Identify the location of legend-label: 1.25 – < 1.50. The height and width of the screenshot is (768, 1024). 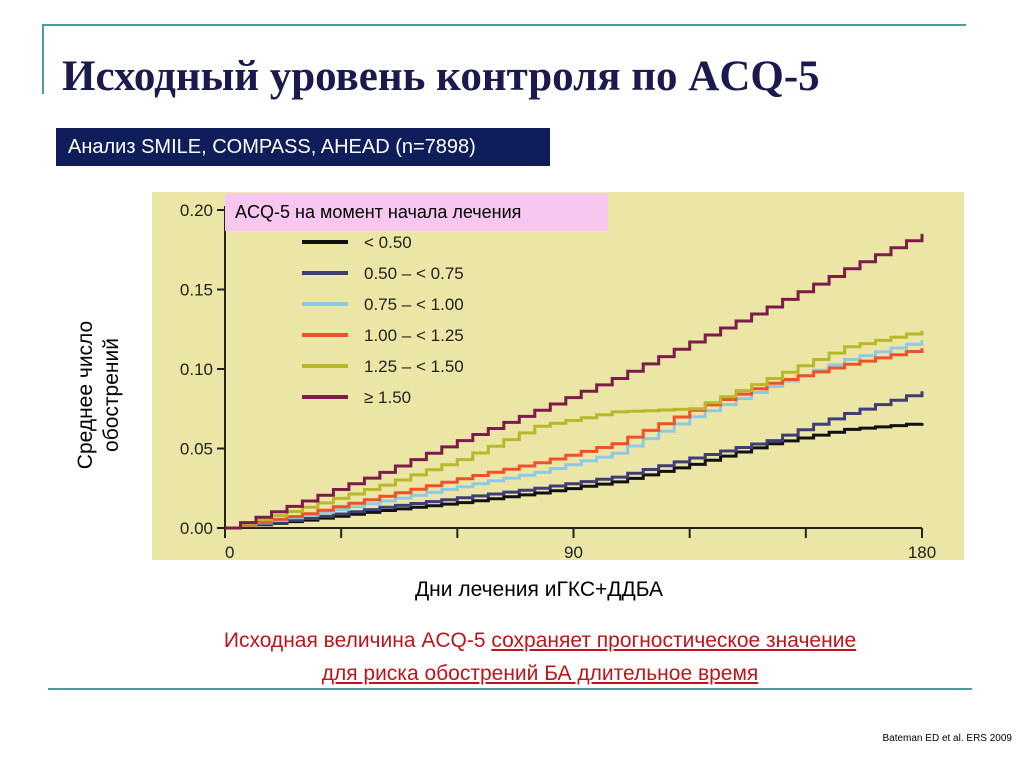
(414, 366).